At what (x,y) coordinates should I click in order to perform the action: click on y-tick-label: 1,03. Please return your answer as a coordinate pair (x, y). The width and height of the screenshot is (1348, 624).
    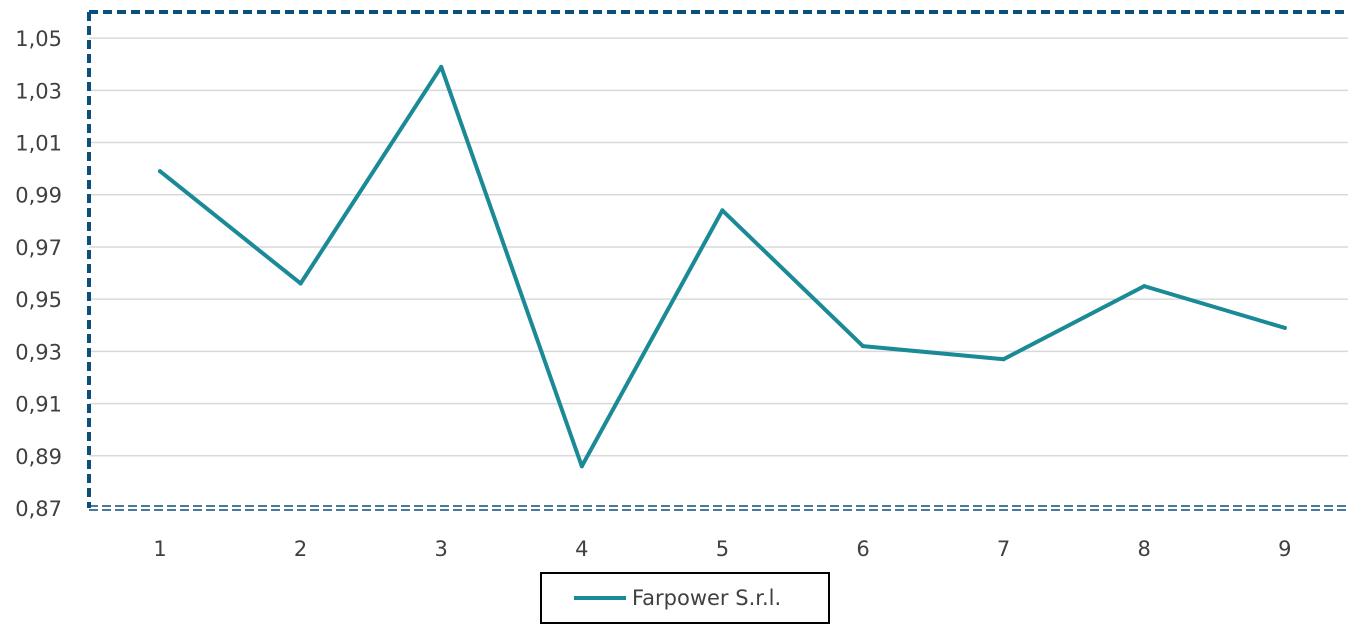
    Looking at the image, I should click on (38, 91).